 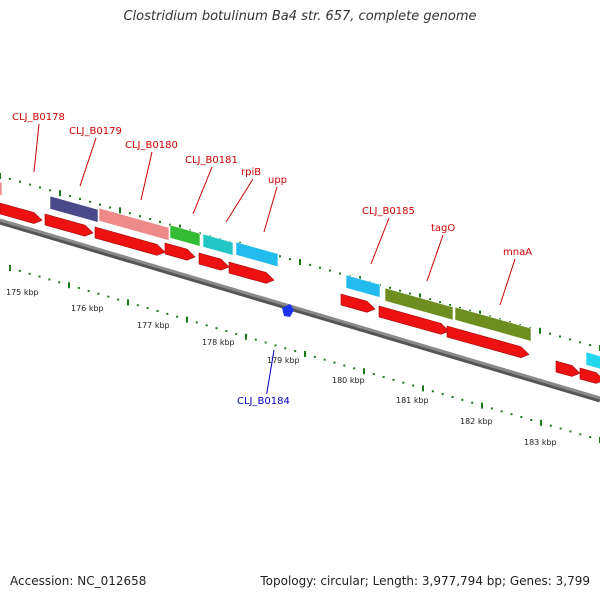 What do you see at coordinates (363, 286) in the screenshot?
I see `gene-feature-CLJ_B0185` at bounding box center [363, 286].